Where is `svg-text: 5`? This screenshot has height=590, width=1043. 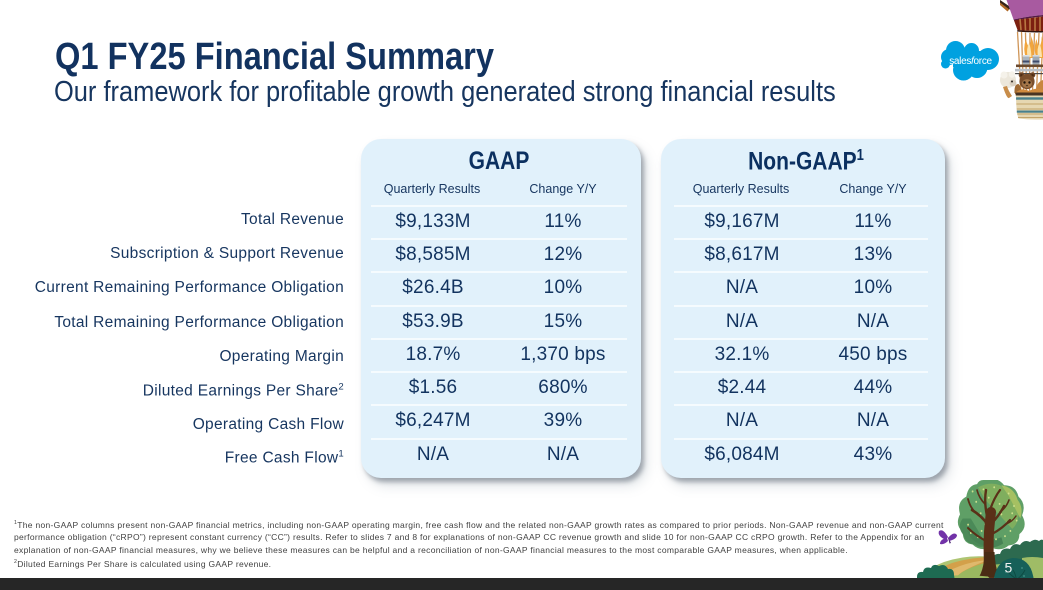 svg-text: 5 is located at coordinates (1009, 568).